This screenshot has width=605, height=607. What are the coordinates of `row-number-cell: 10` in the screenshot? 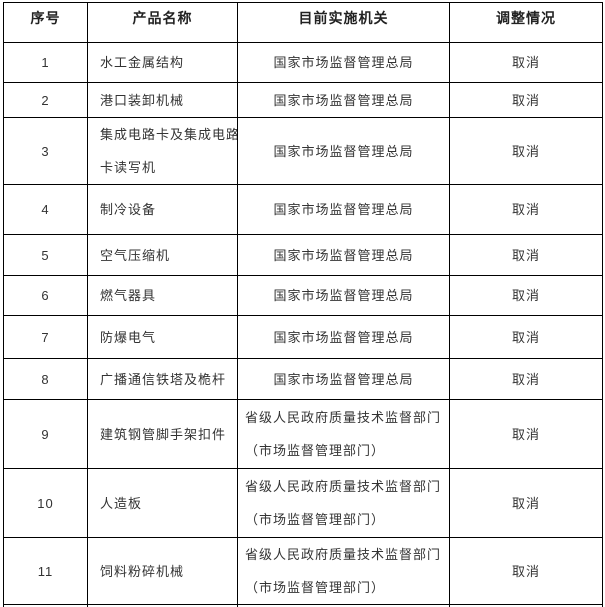 It's located at (45, 503).